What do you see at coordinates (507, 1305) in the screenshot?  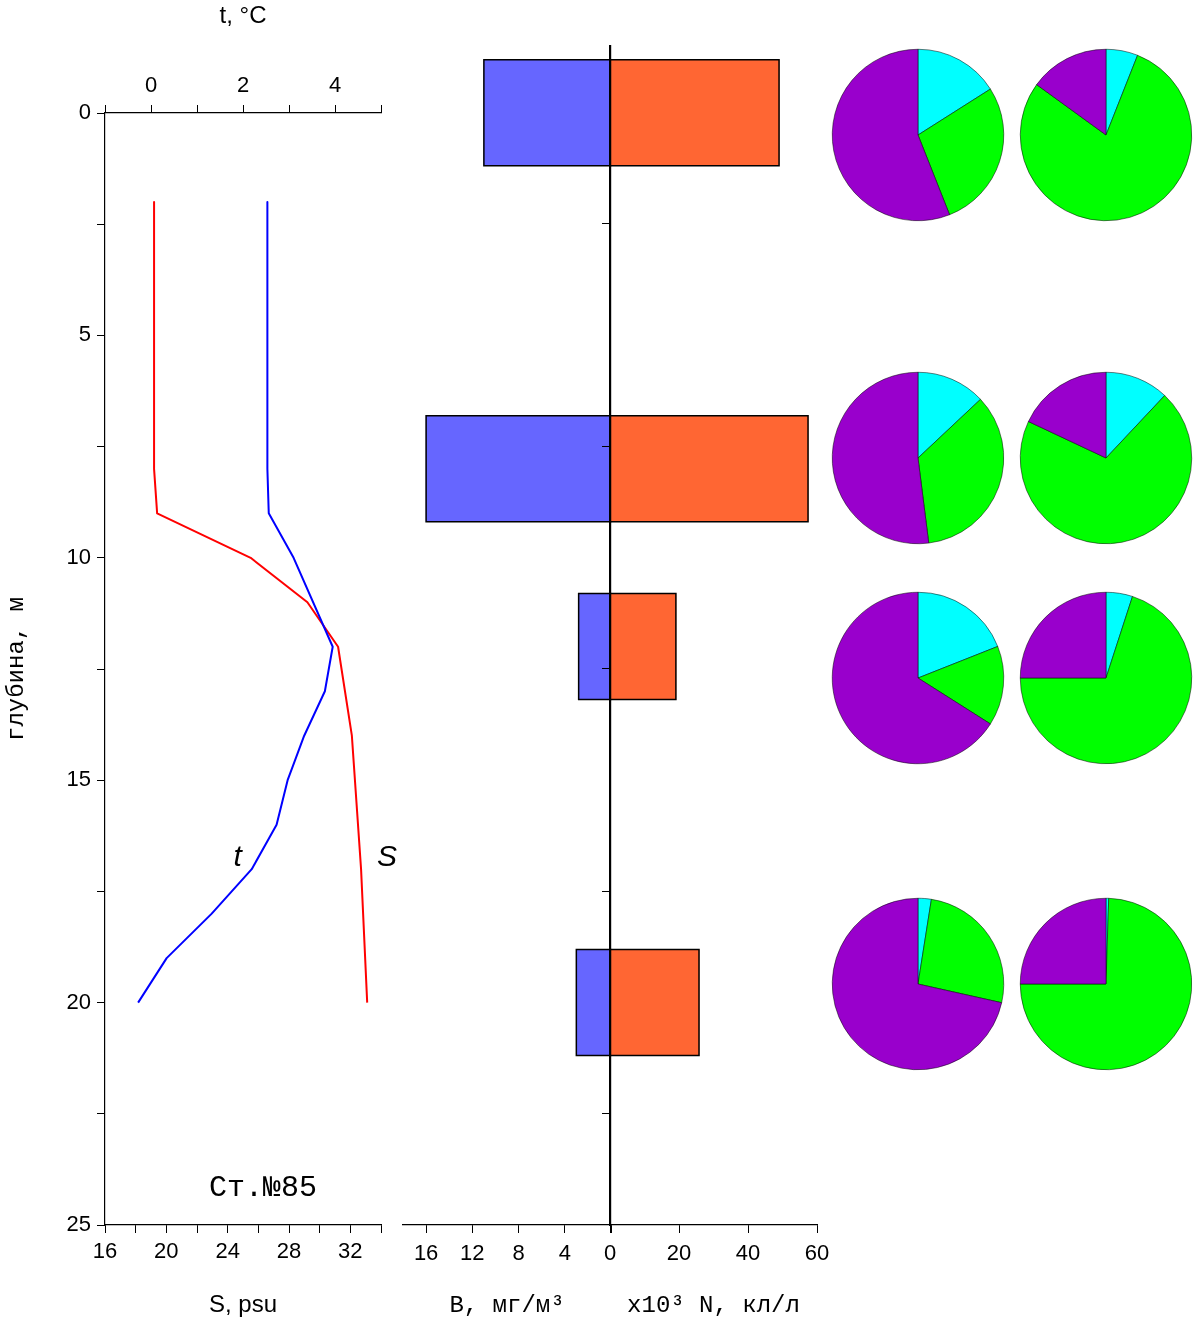 I see `x-axis-title: В, мг/м³` at bounding box center [507, 1305].